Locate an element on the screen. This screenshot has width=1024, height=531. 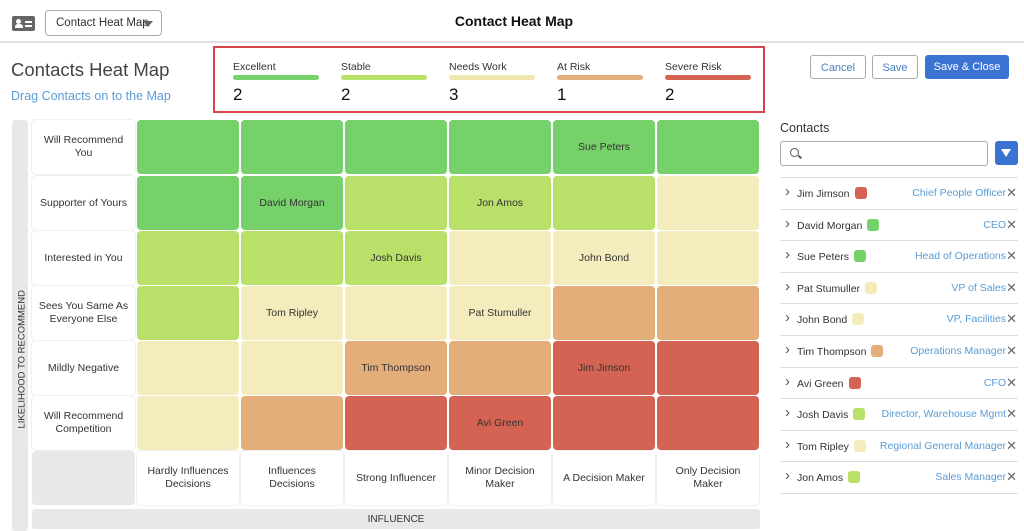
legend-count: 1 is located at coordinates (562, 94).